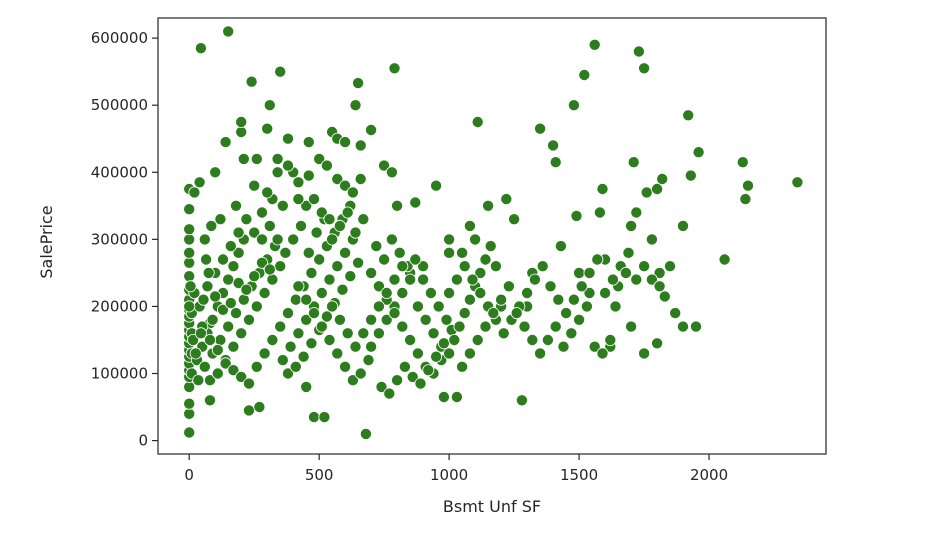 Image resolution: width=928 pixels, height=542 pixels. What do you see at coordinates (456, 469) in the screenshot?
I see `x-axis-ticks: 0 500 1000 1500 2000` at bounding box center [456, 469].